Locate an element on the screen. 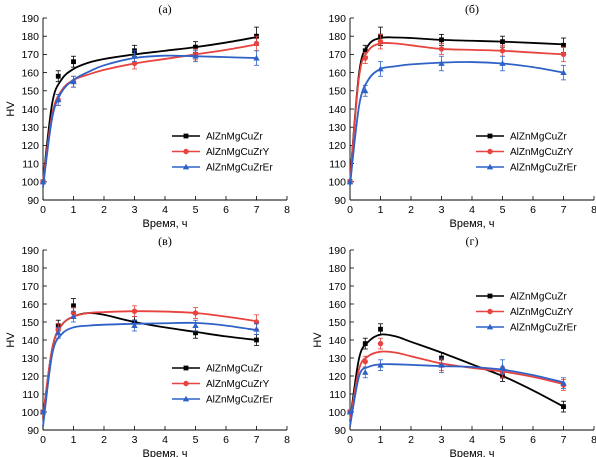  panel-title: (б) is located at coordinates (472, 9).